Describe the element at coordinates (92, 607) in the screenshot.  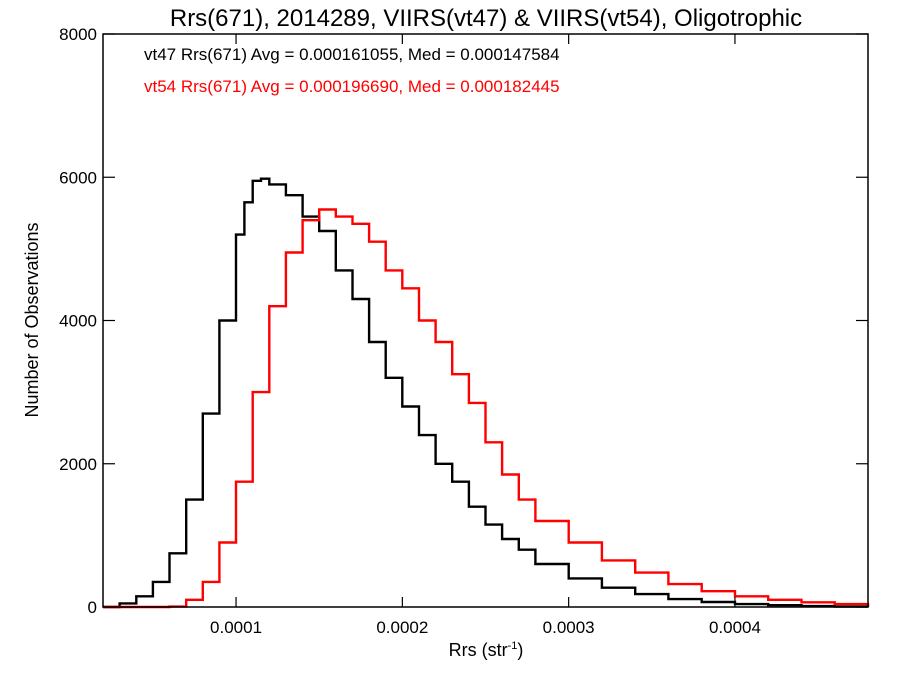
I see `y-tick-label: 0` at that location.